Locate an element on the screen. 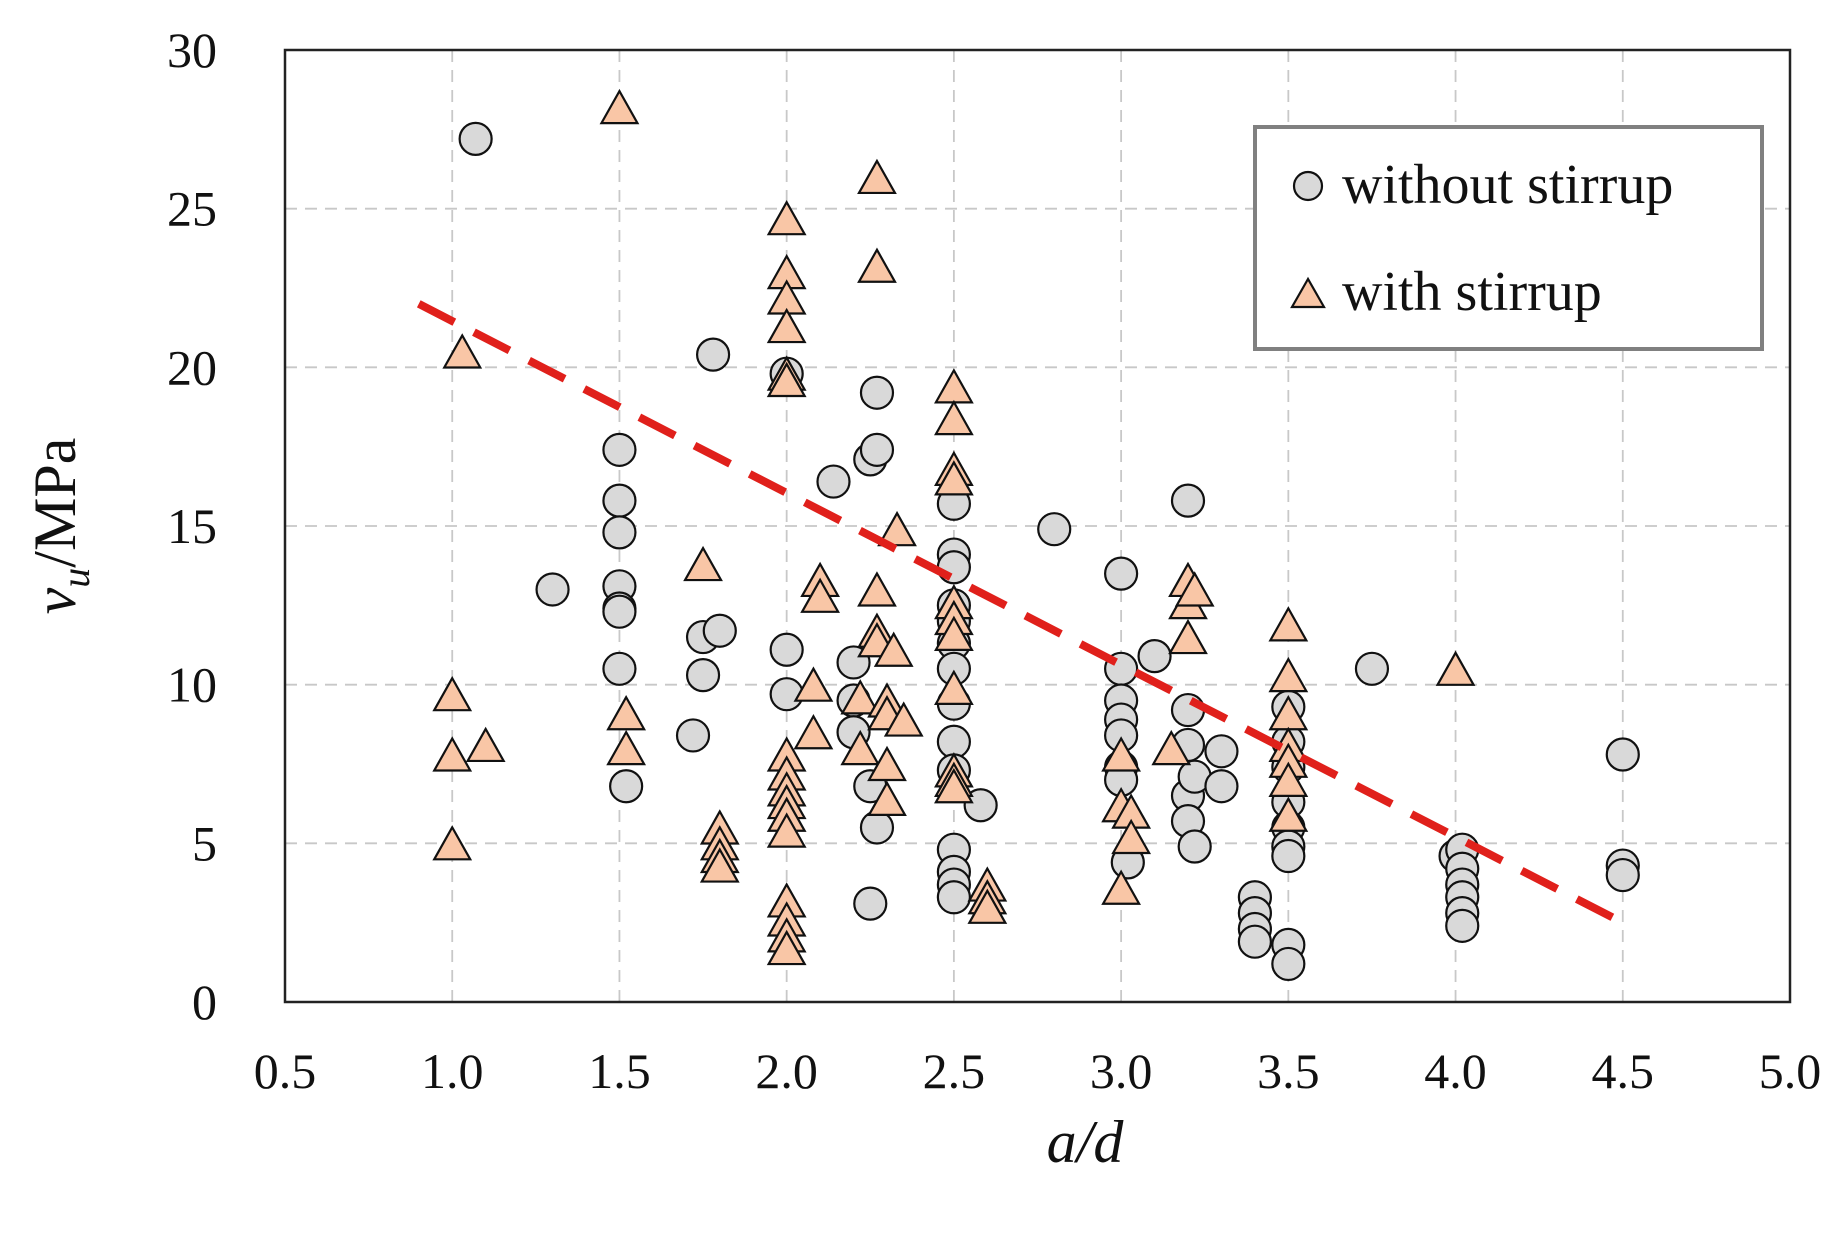 The height and width of the screenshot is (1234, 1837). legend-circle-icon is located at coordinates (1308, 186).